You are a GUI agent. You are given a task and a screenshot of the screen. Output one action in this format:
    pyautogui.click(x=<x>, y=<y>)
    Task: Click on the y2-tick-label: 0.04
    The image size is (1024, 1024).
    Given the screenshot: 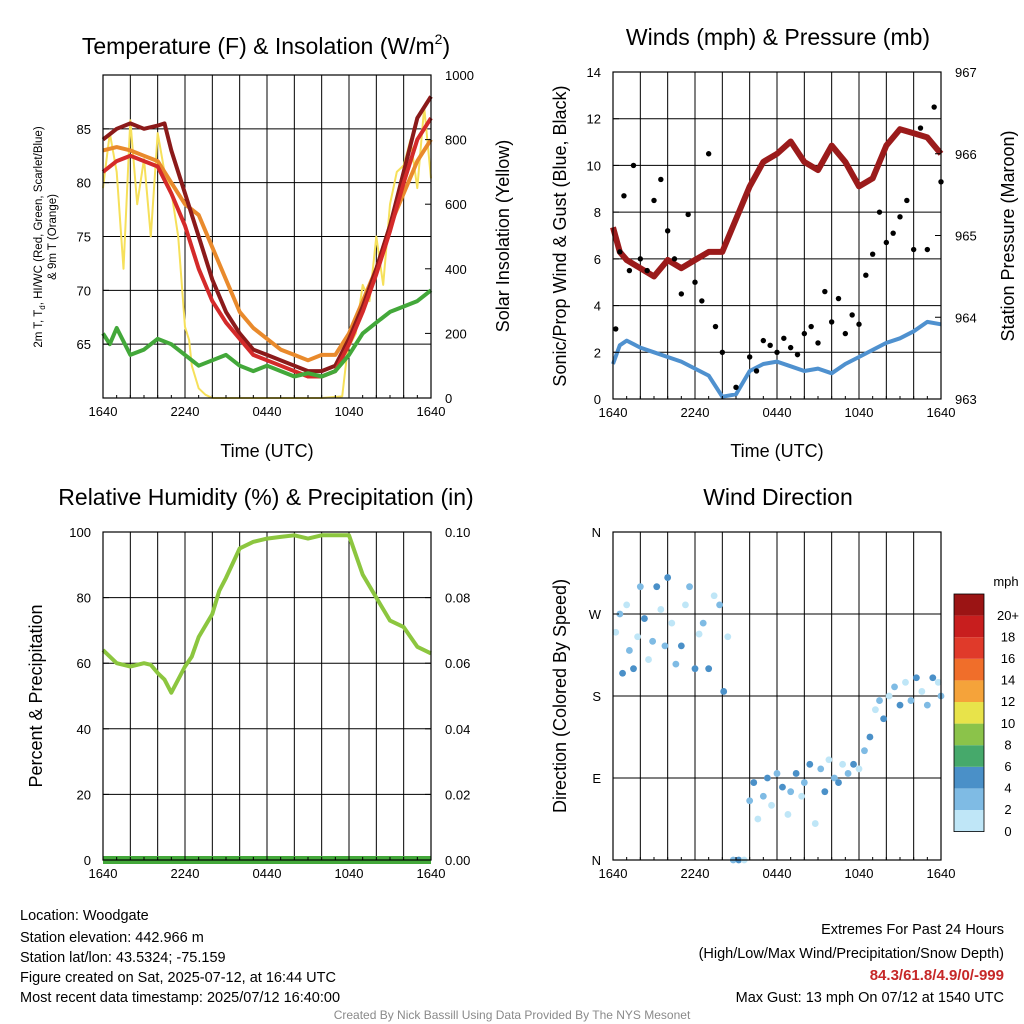 What is the action you would take?
    pyautogui.click(x=457, y=729)
    